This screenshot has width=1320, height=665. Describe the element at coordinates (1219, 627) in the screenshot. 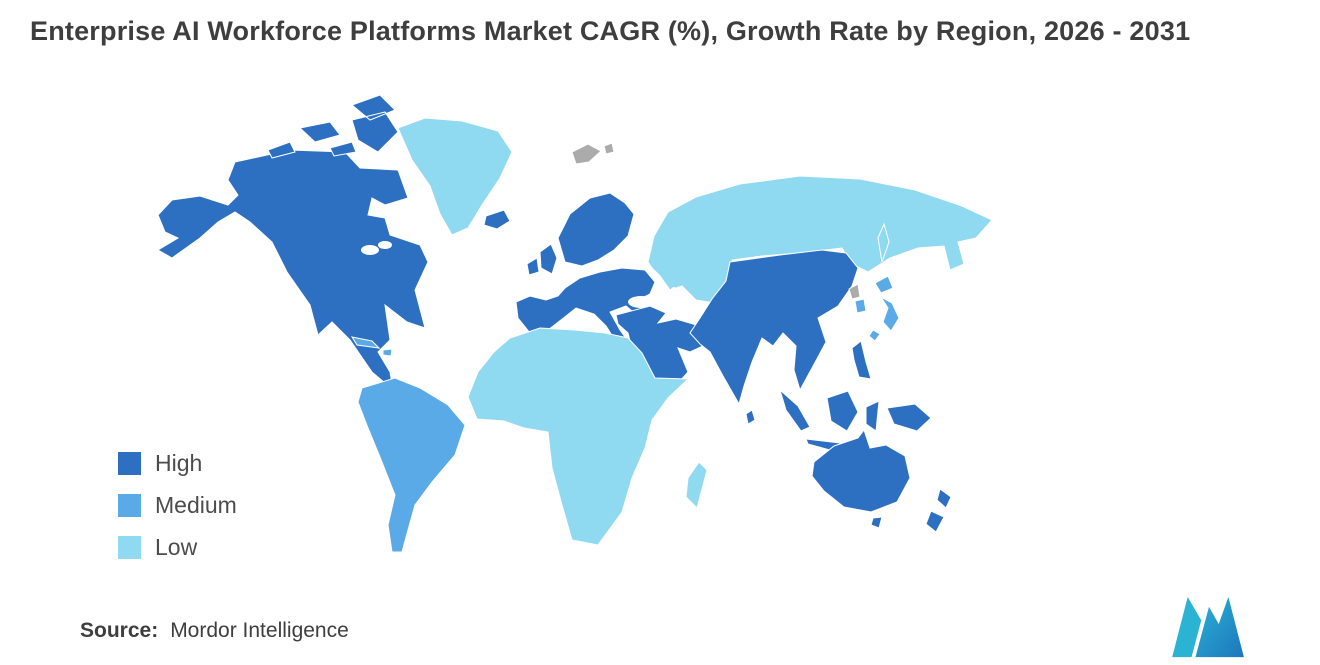

I see `logo-right-ribbon` at that location.